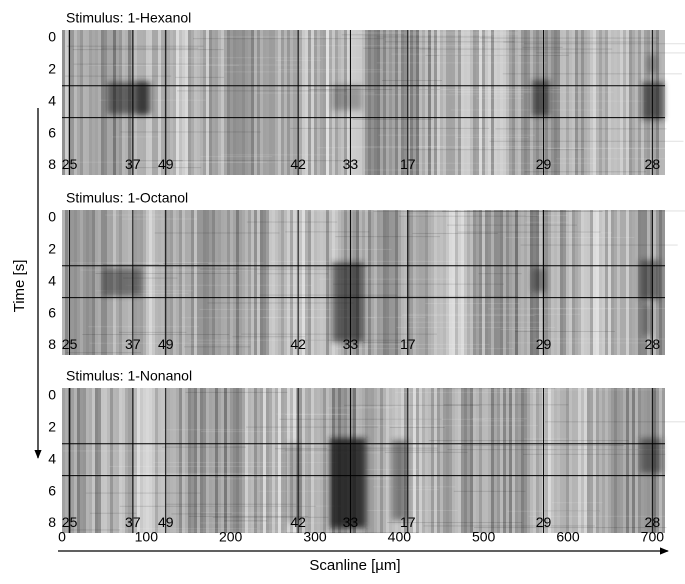 The height and width of the screenshot is (584, 685). What do you see at coordinates (408, 522) in the screenshot?
I see `glomerulus-label: 17` at bounding box center [408, 522].